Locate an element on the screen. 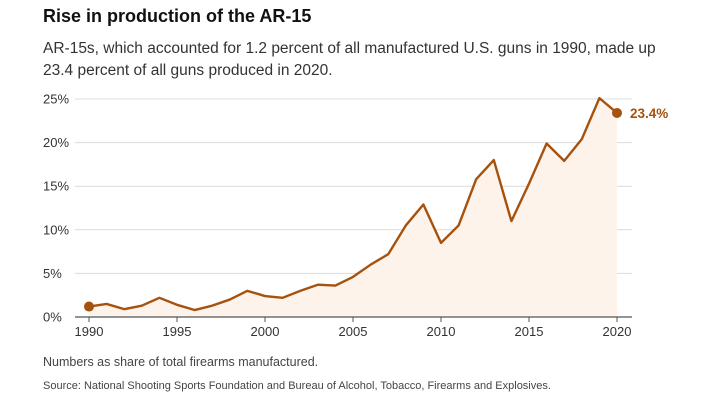 This screenshot has height=405, width=720. x-tick-label: 1990 is located at coordinates (89, 331).